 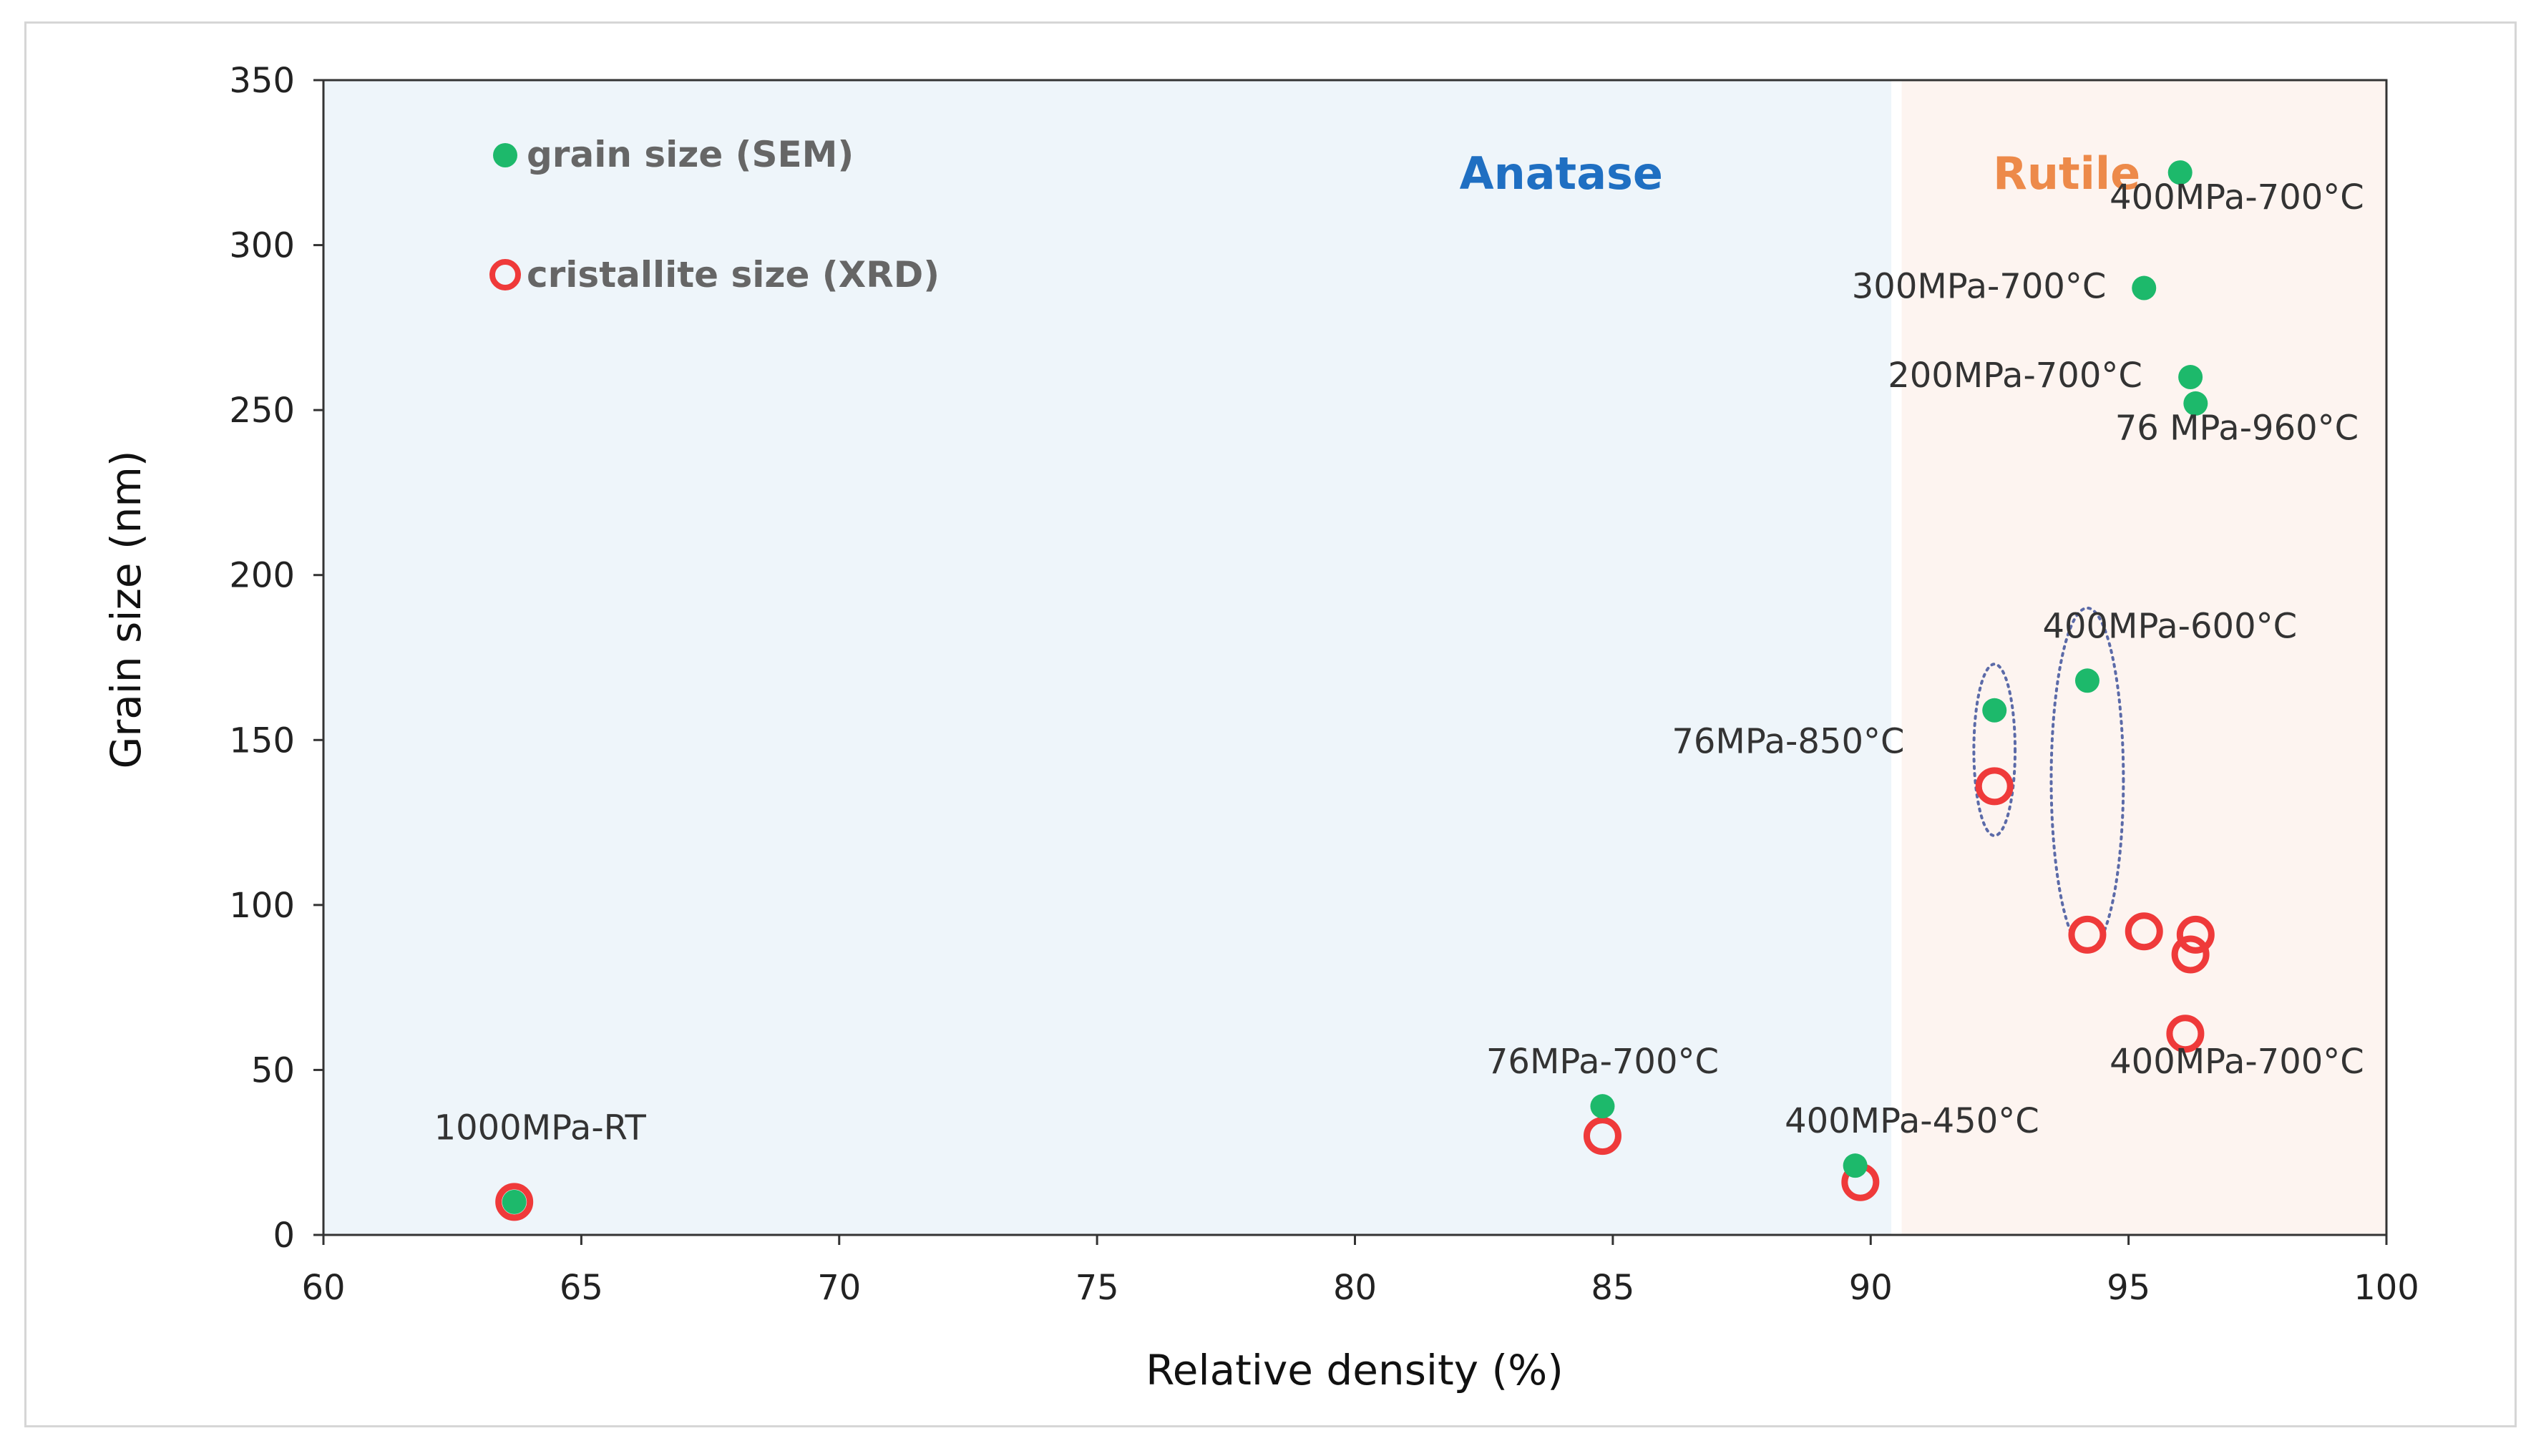 What do you see at coordinates (1994, 750) in the screenshot?
I see `group-ellipse` at bounding box center [1994, 750].